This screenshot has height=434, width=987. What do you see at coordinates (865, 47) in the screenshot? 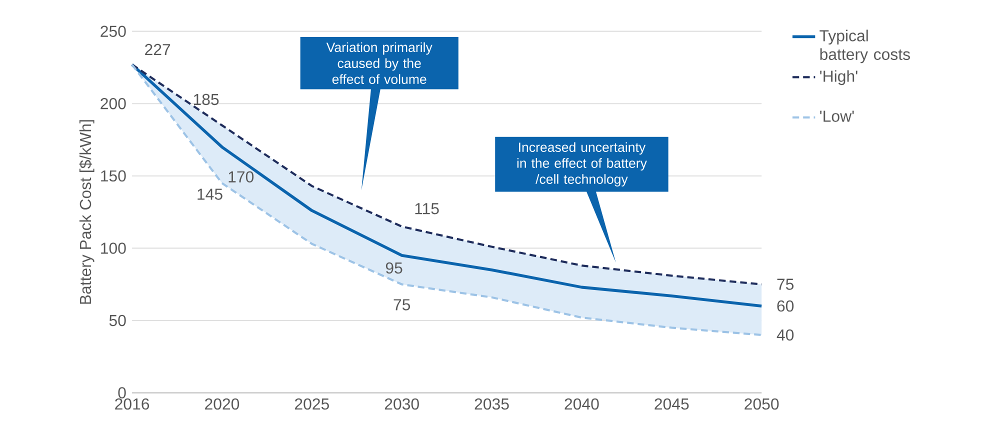
I see `legend-label: Typical battery costs` at bounding box center [865, 47].